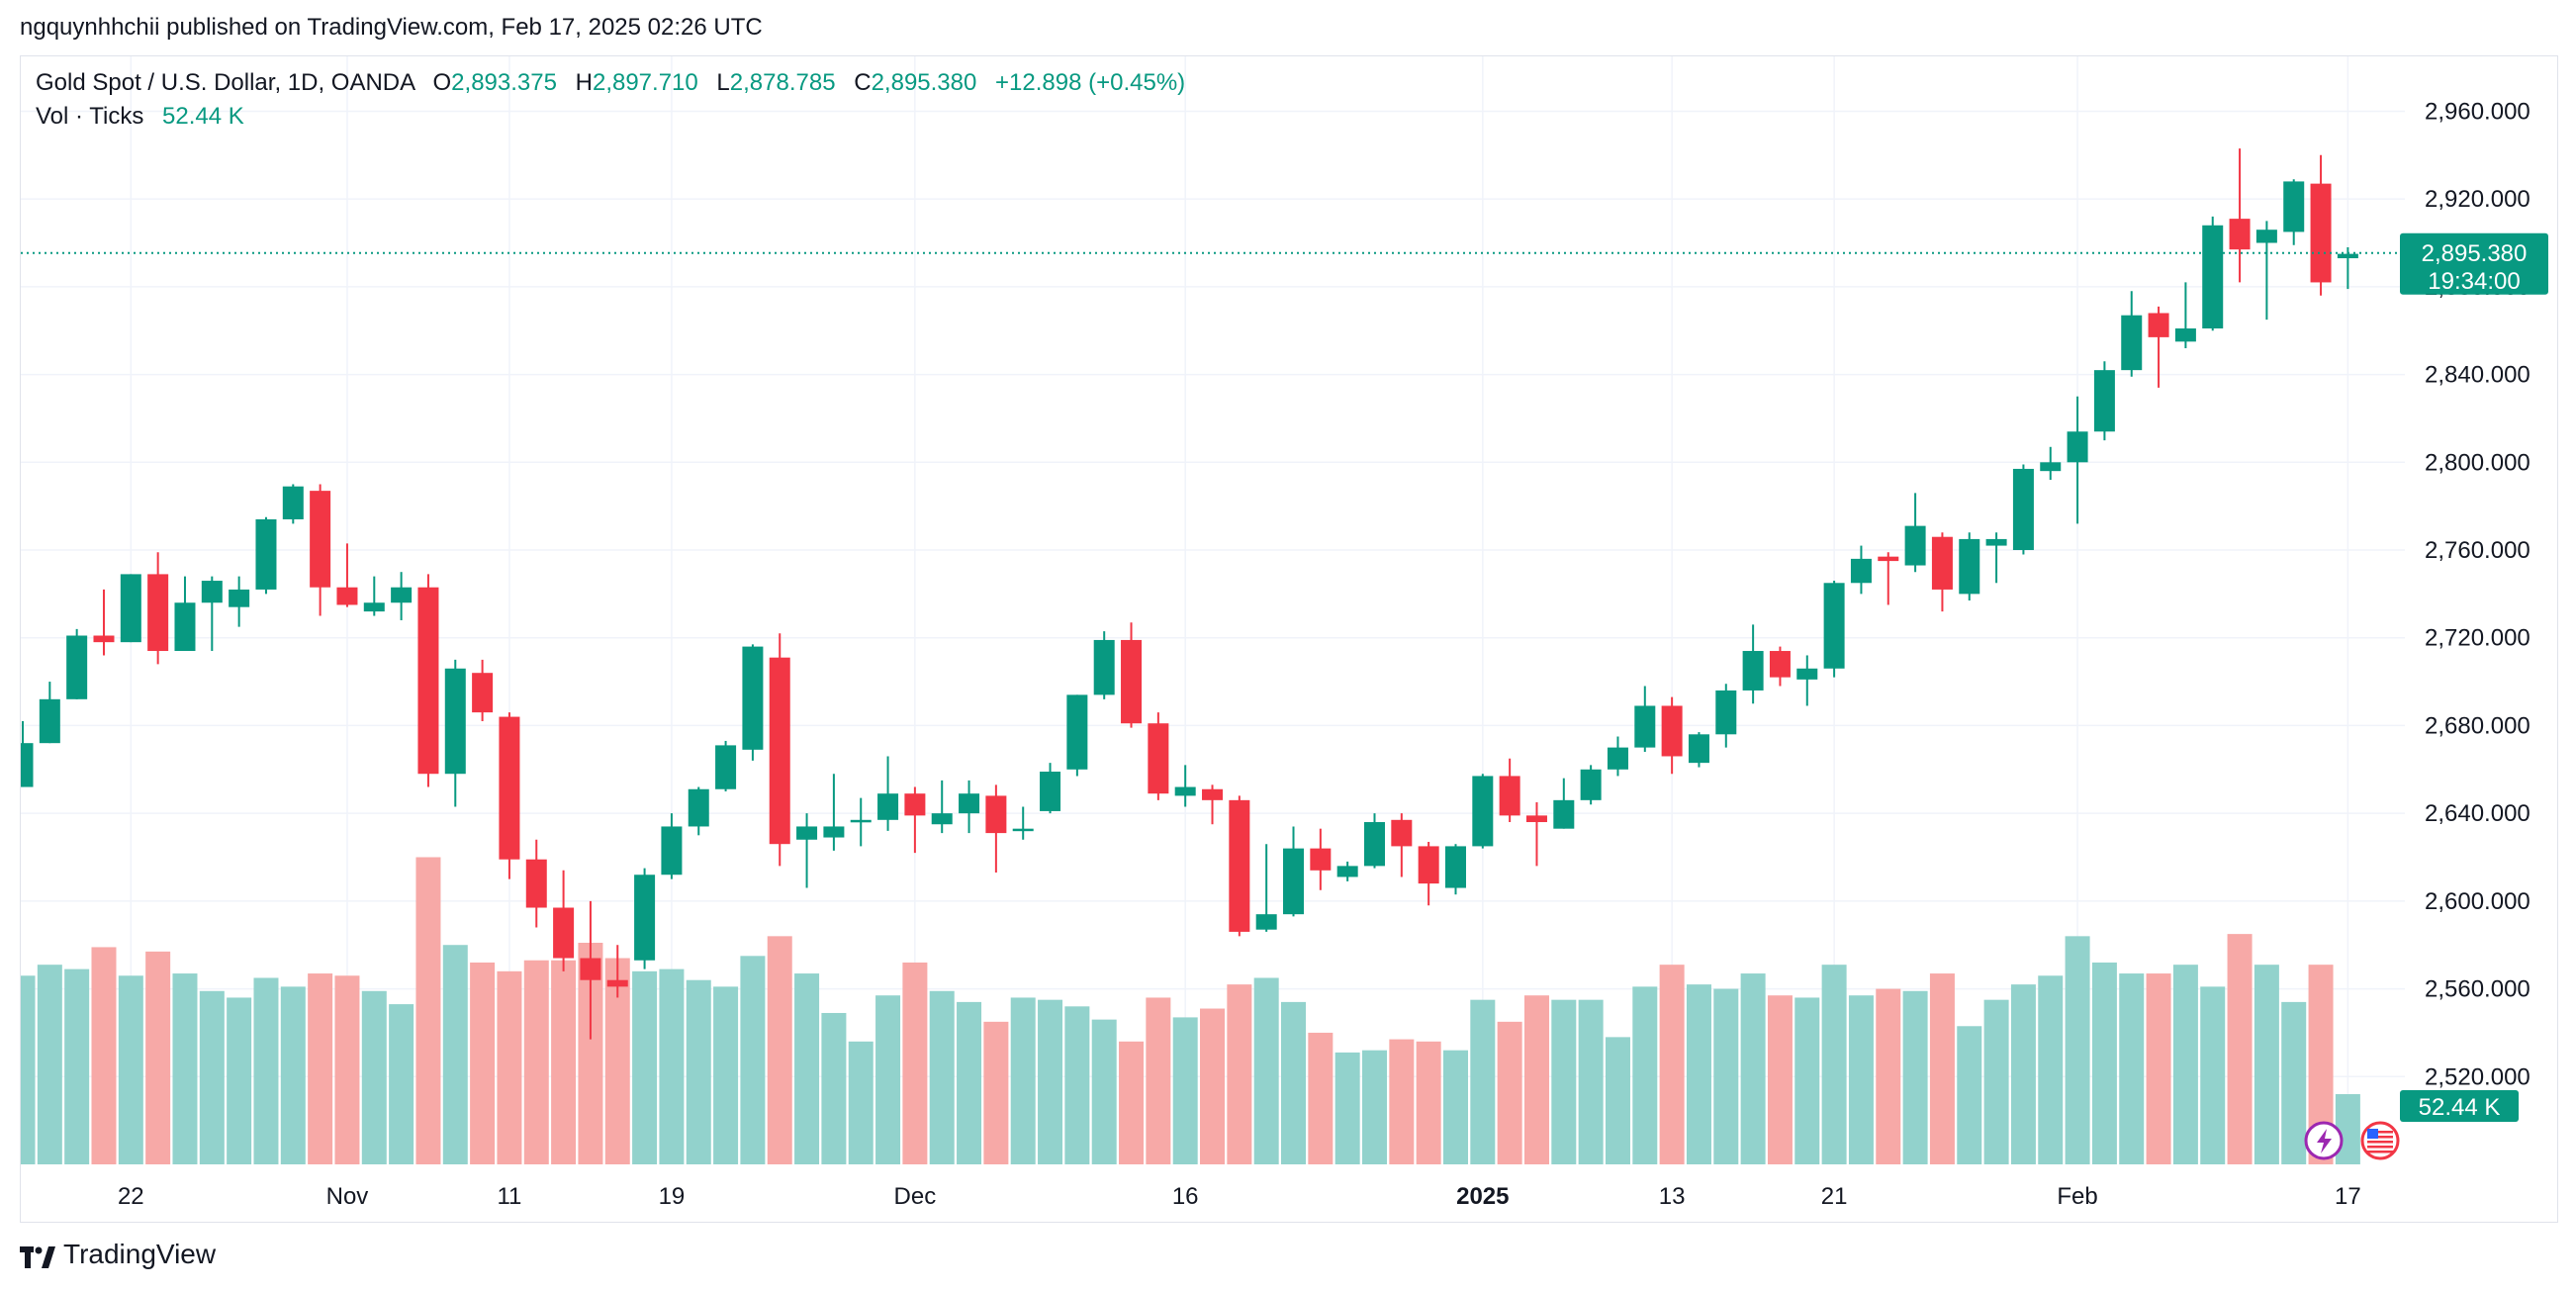 The image size is (2576, 1290). What do you see at coordinates (2477, 1076) in the screenshot?
I see `y-tick-label: 2,520.000` at bounding box center [2477, 1076].